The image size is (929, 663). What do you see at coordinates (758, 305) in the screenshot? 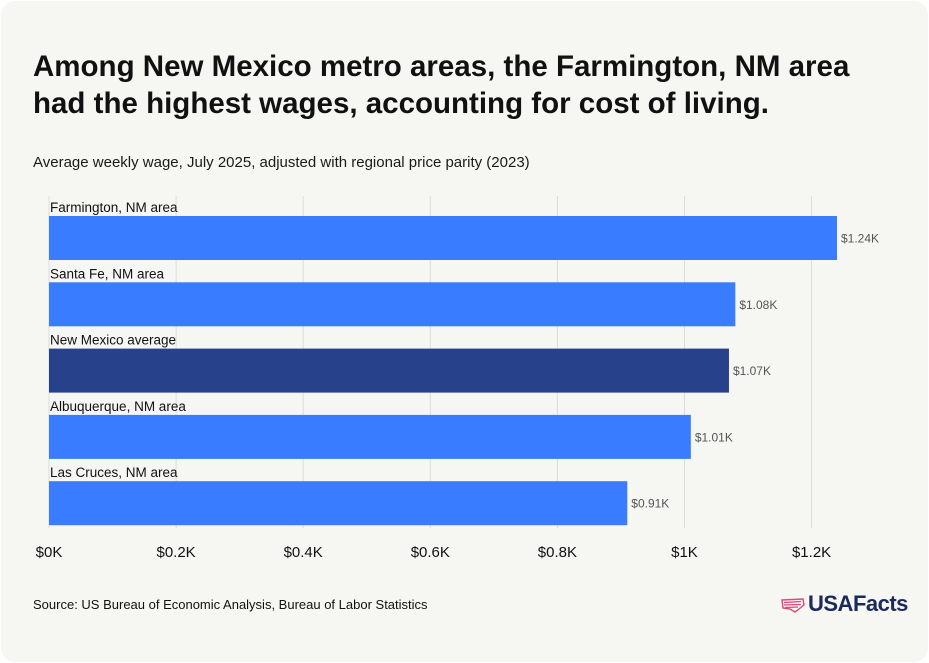
I see `value-label: $1.08K` at bounding box center [758, 305].